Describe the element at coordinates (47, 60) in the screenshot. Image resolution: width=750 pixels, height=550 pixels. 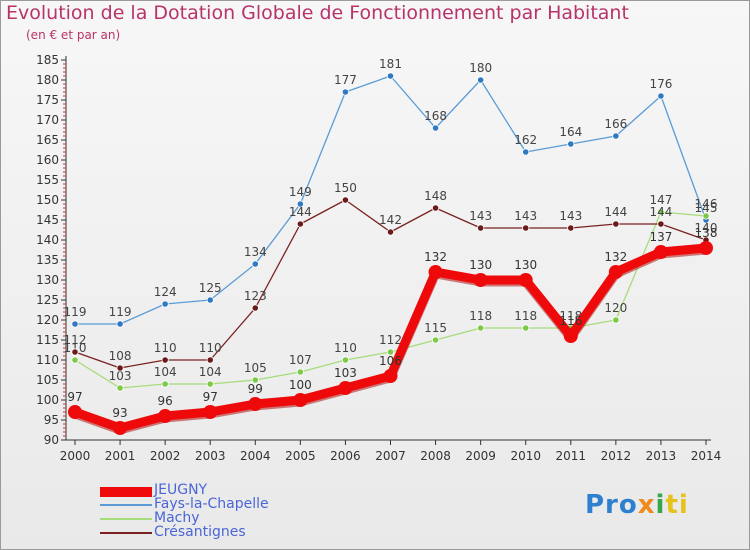
I see `y-tick-label: 185` at that location.